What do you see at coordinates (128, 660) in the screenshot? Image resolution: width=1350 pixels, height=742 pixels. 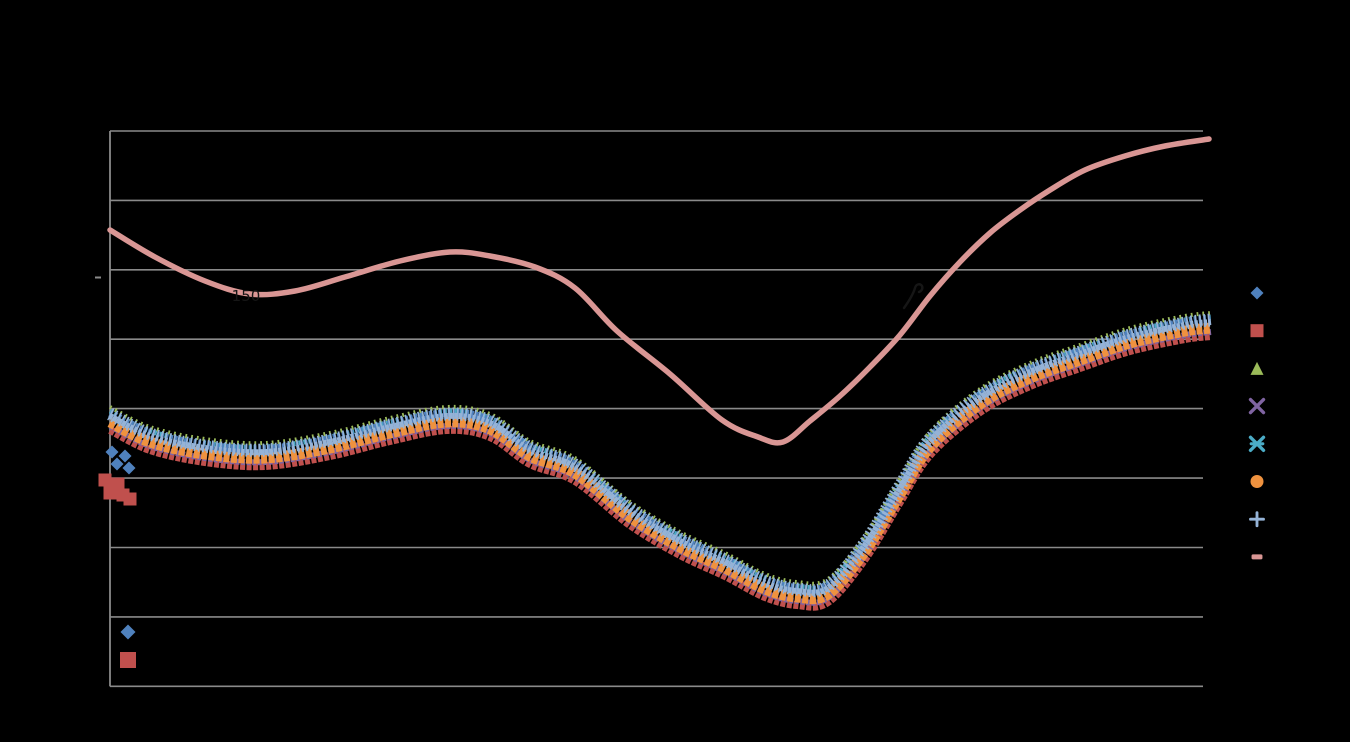 I see `square-low-point-icon` at bounding box center [128, 660].